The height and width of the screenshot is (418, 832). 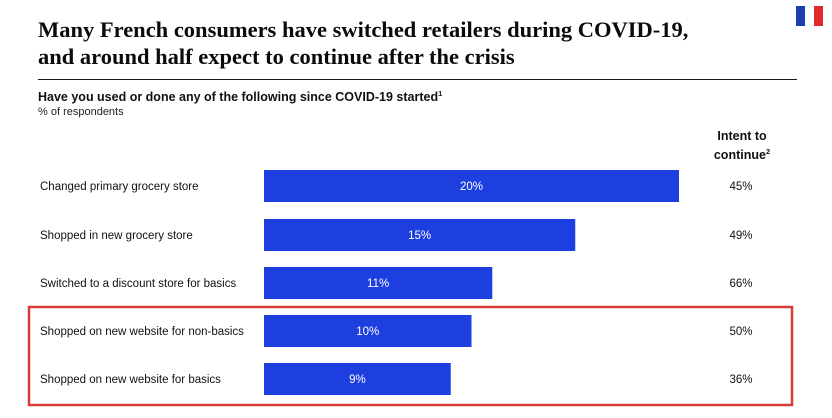 What do you see at coordinates (81, 112) in the screenshot?
I see `unit-label: % of respondents` at bounding box center [81, 112].